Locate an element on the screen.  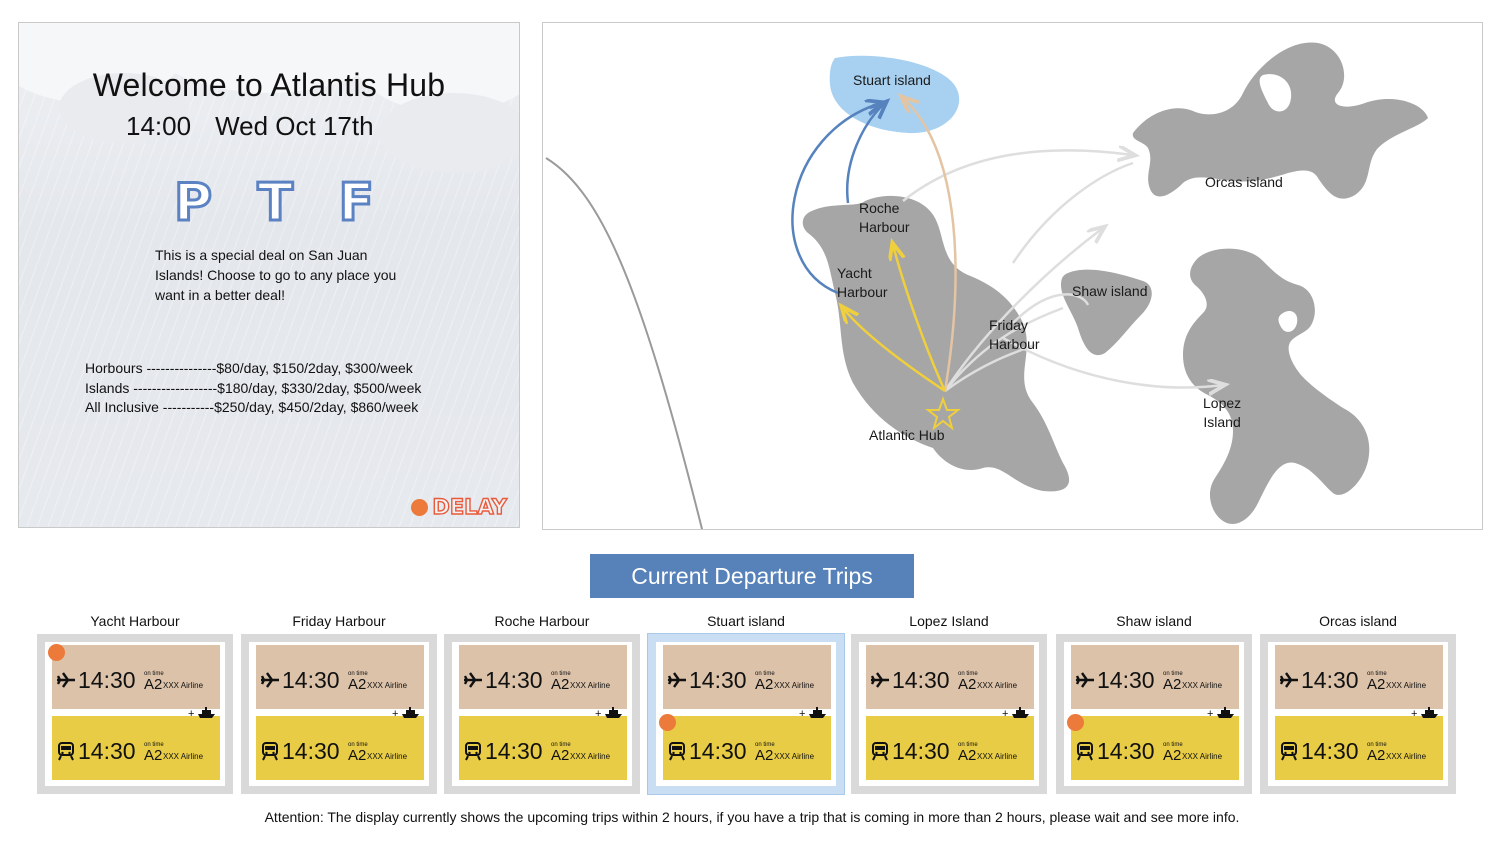
route-hub-yacht is located at coordinates (894, 350).